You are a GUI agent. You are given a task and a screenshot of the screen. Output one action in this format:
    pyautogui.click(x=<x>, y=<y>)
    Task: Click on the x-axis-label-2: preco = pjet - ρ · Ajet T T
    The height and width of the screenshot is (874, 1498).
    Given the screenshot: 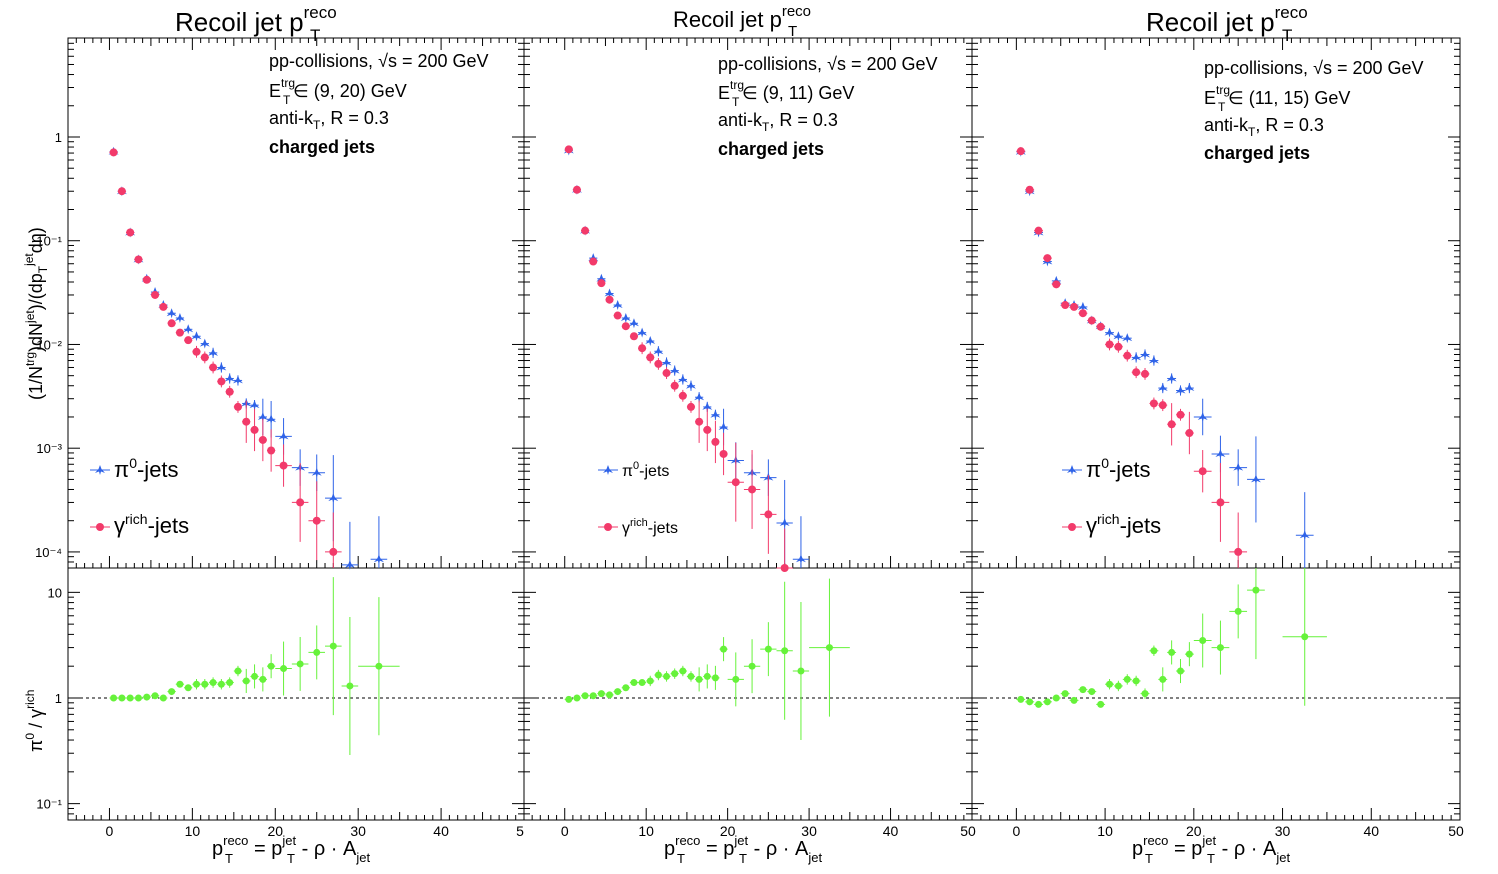 What is the action you would take?
    pyautogui.click(x=743, y=849)
    